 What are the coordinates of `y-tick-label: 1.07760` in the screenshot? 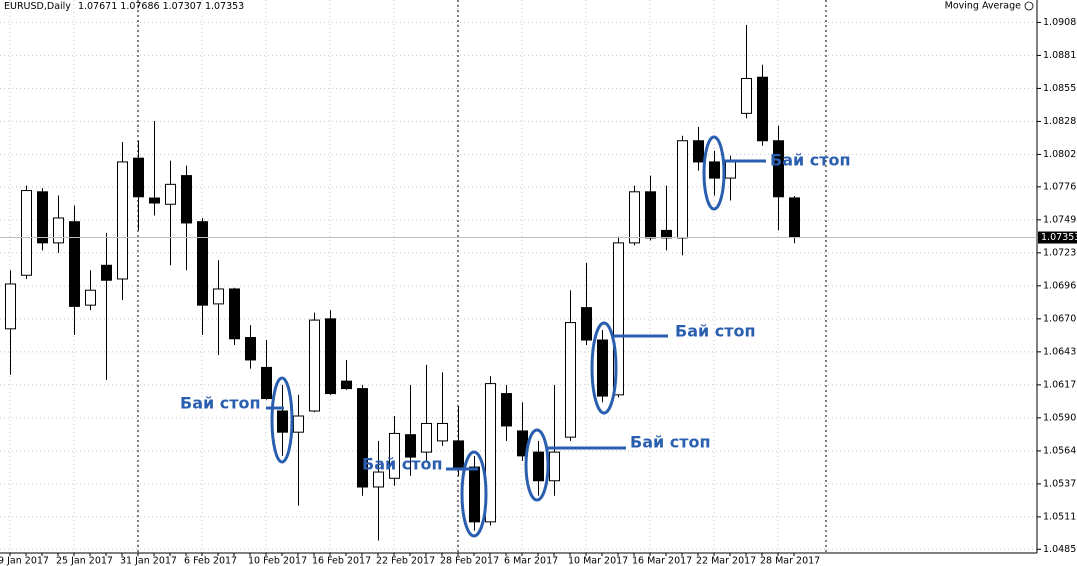 It's located at (1060, 186).